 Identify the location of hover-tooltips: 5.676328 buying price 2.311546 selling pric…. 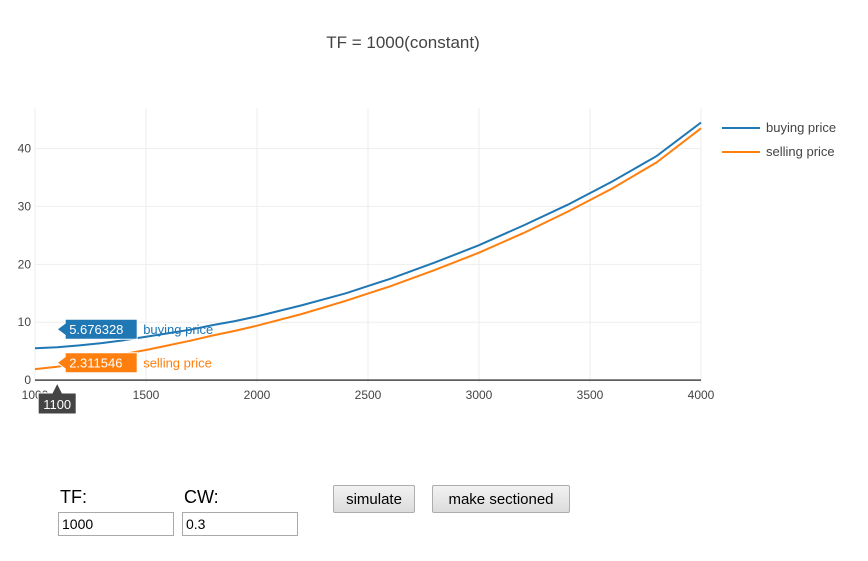
(125, 366).